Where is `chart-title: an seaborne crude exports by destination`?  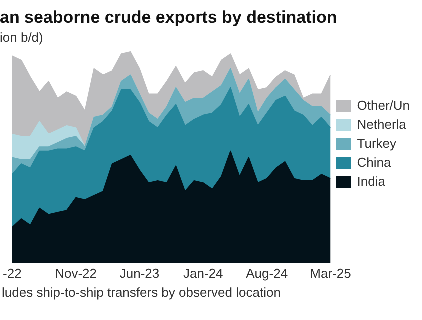
chart-title: an seaborne crude exports by destination is located at coordinates (169, 17).